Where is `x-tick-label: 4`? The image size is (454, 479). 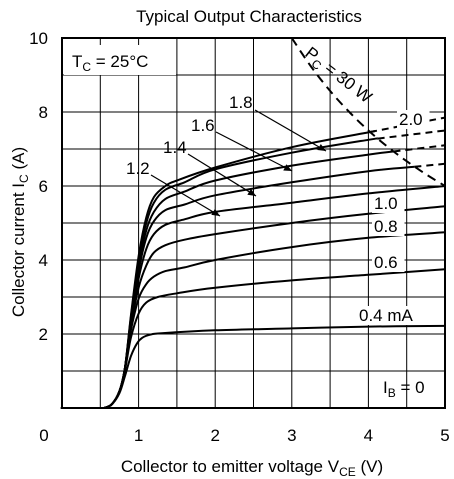 x-tick-label: 4 is located at coordinates (368, 435).